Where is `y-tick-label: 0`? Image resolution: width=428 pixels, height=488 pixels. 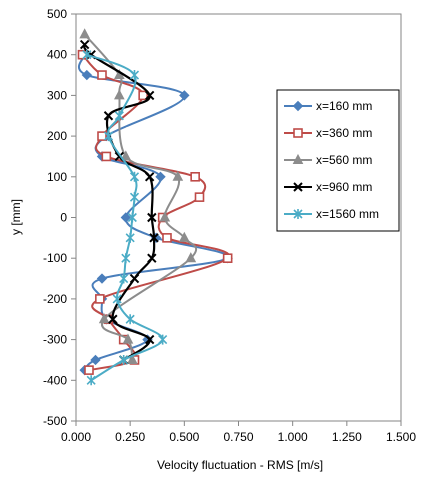
y-tick-label: 0 is located at coordinates (63, 218).